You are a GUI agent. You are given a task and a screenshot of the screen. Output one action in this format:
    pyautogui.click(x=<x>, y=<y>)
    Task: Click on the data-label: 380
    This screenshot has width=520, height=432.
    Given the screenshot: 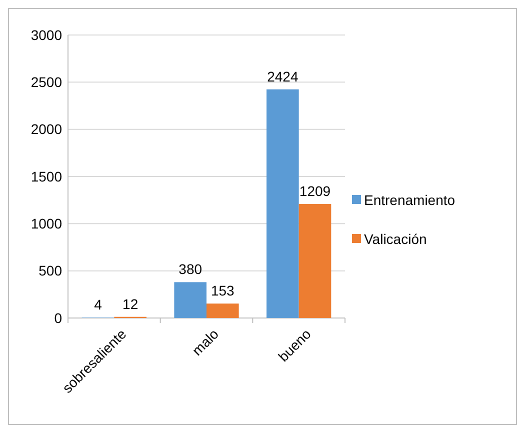 What is the action you would take?
    pyautogui.click(x=190, y=269)
    